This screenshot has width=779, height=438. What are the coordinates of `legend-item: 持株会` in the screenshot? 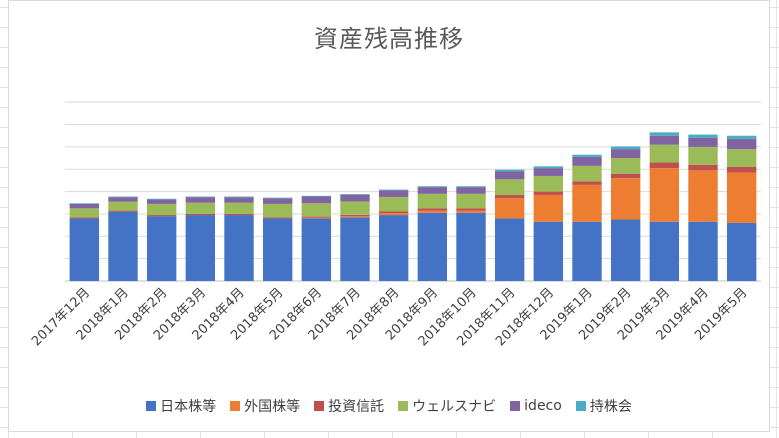 It's located at (603, 406).